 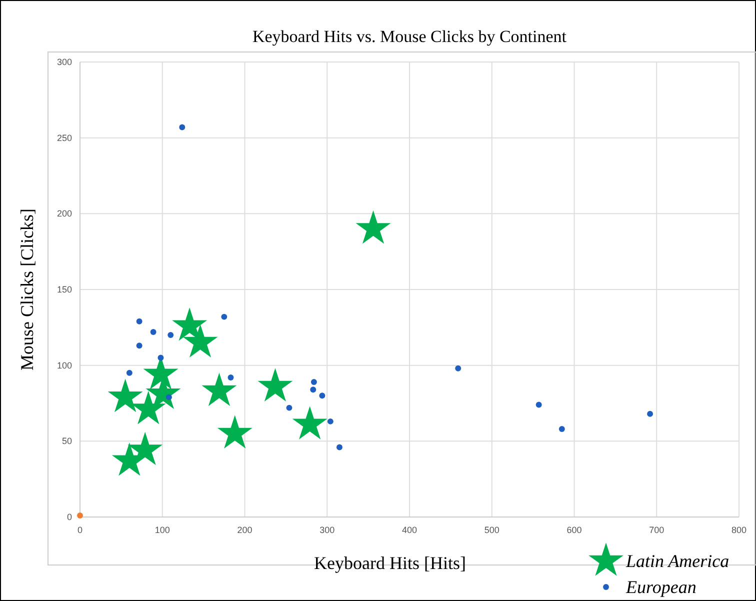 I want to click on y-tick-label: 250, so click(x=64, y=137).